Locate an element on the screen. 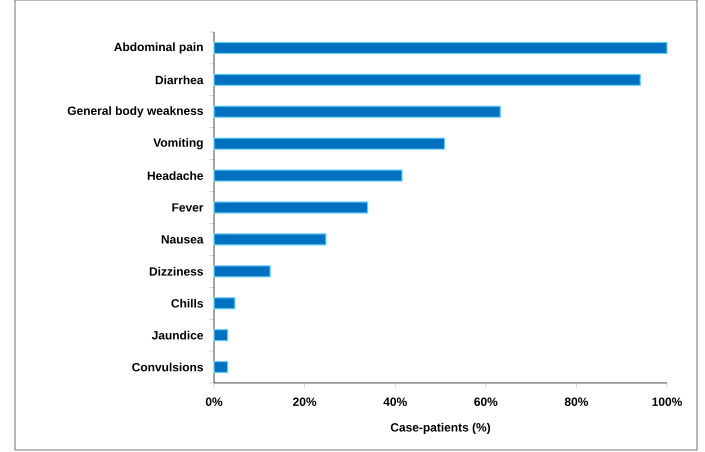 The height and width of the screenshot is (452, 705). y-tick-label: Dizziness is located at coordinates (176, 271).